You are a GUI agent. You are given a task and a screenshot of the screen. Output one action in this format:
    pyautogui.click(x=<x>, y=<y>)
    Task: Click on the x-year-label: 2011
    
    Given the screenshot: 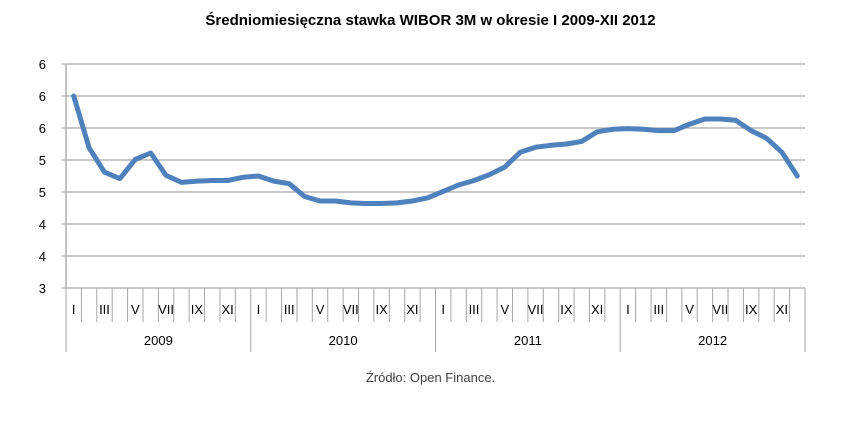 What is the action you would take?
    pyautogui.click(x=528, y=340)
    